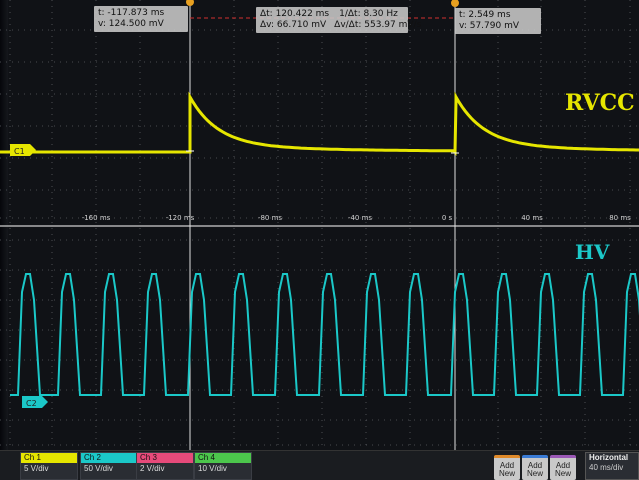 The width and height of the screenshot is (639, 480). What do you see at coordinates (592, 252) in the screenshot?
I see `hv-label: HV` at bounding box center [592, 252].